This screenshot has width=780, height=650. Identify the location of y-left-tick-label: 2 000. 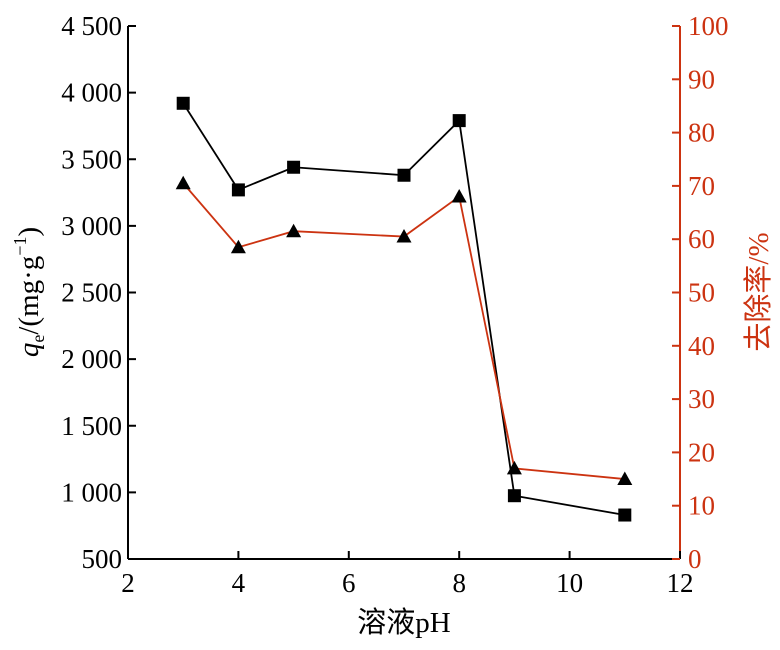
(91, 359).